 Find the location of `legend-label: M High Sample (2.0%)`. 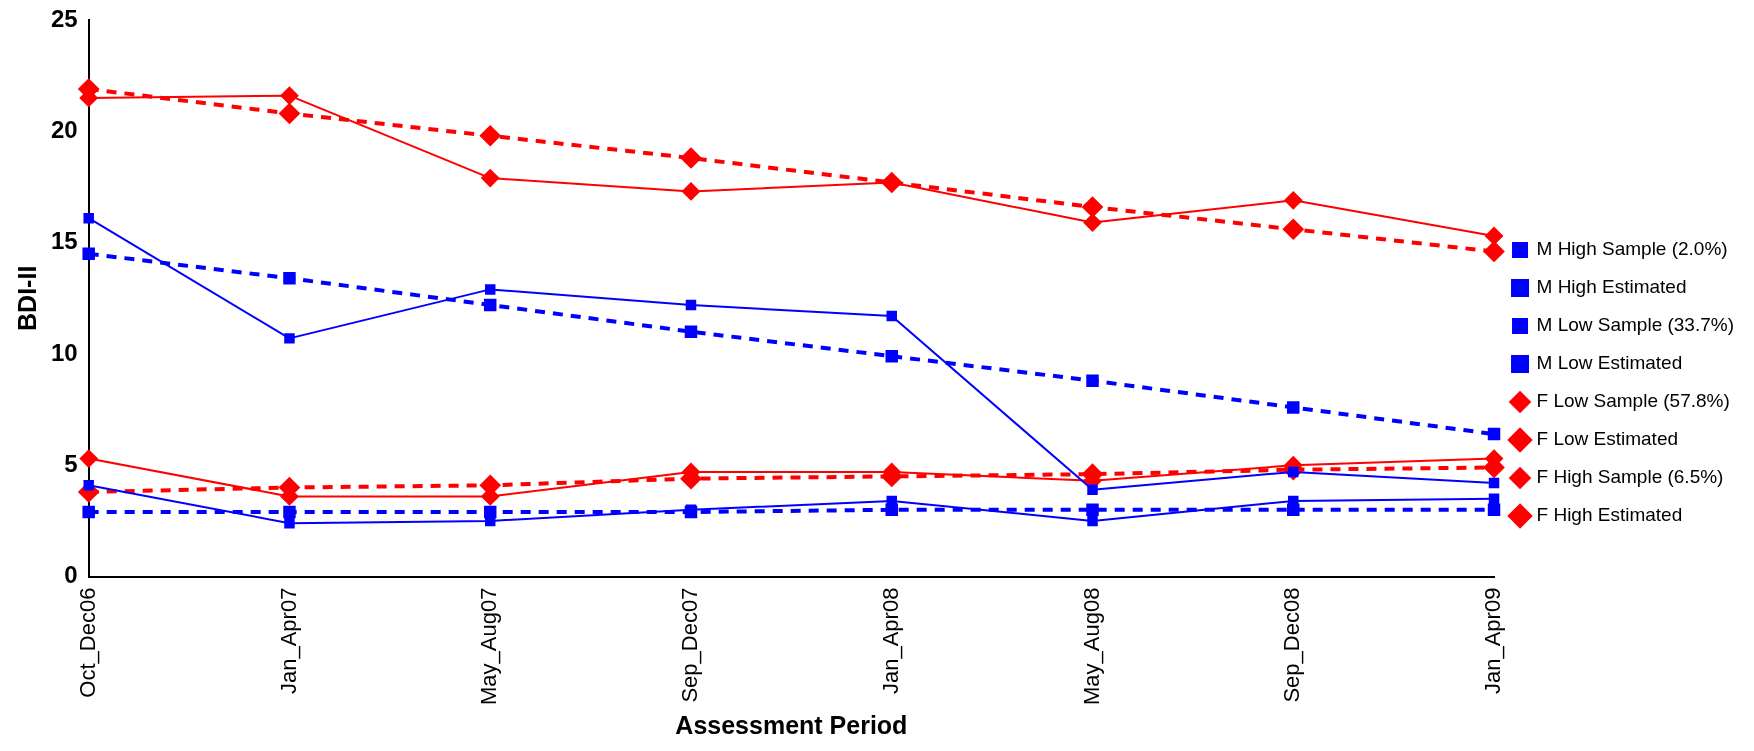

legend-label: M High Sample (2.0%) is located at coordinates (1632, 249).